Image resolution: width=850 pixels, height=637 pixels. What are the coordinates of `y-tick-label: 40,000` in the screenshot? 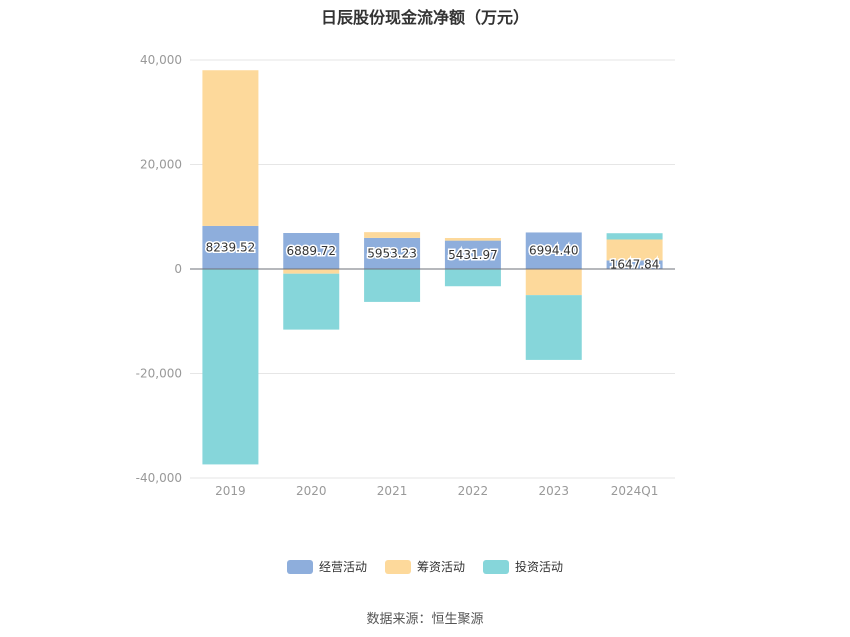 It's located at (161, 60).